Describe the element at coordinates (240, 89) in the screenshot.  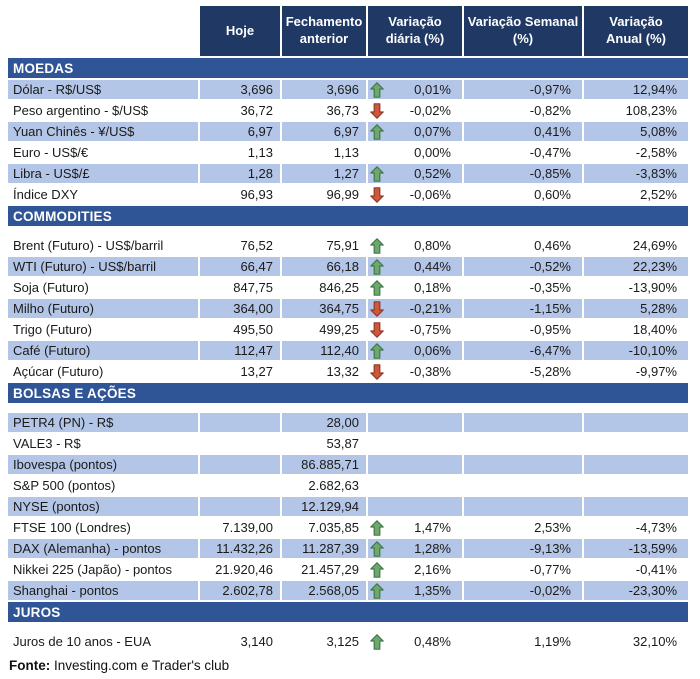
I see `hoje-value: 3,696` at that location.